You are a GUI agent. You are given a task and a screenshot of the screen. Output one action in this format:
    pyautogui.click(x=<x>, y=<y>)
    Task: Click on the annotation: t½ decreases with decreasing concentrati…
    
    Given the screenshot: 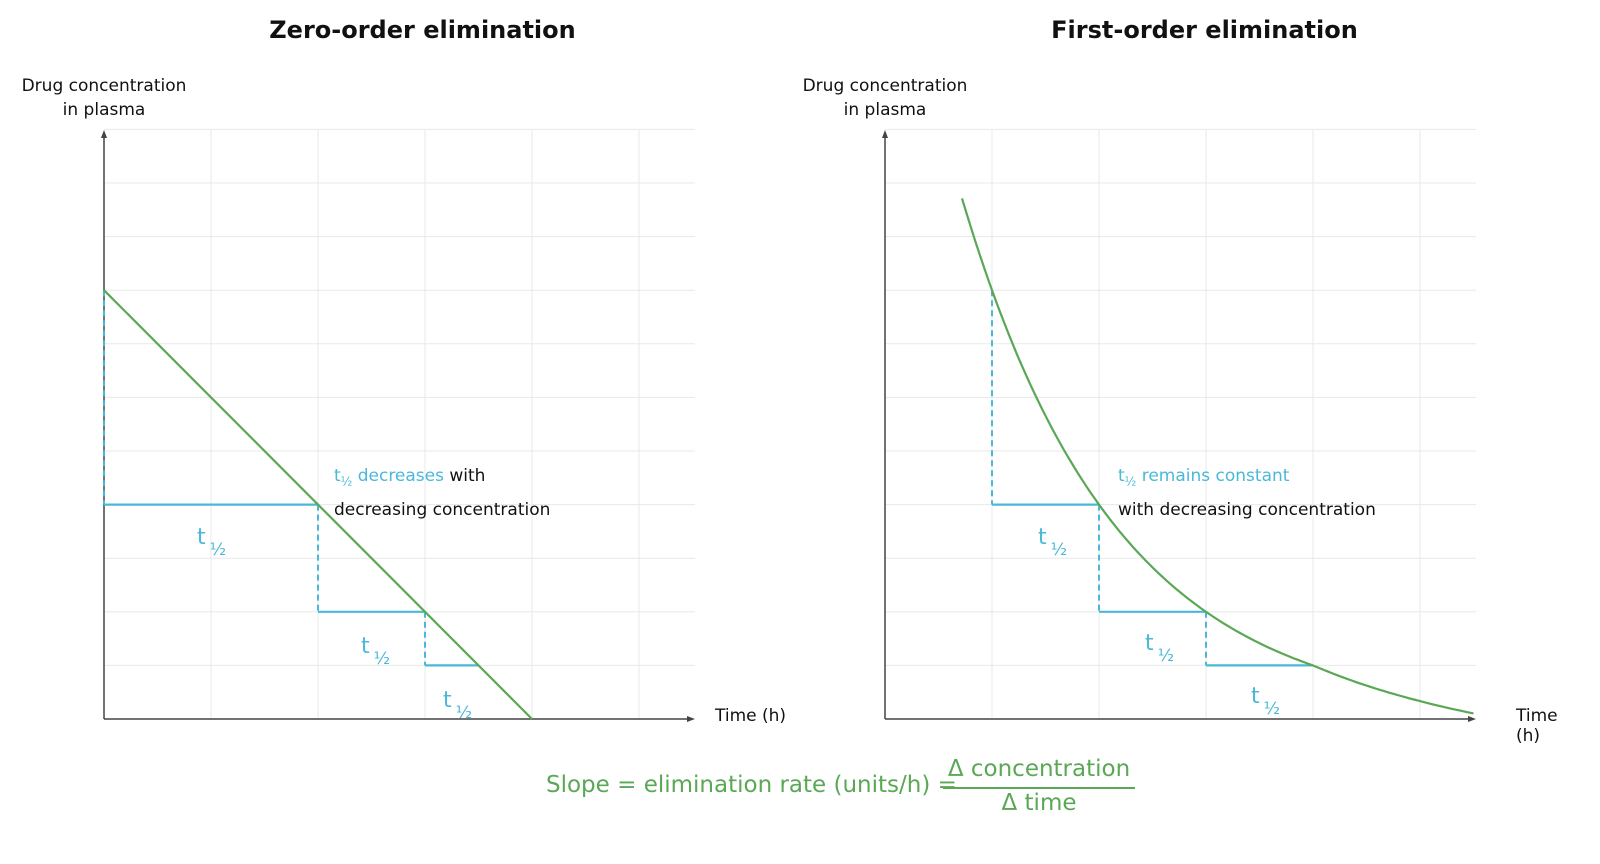 What is the action you would take?
    pyautogui.click(x=442, y=493)
    